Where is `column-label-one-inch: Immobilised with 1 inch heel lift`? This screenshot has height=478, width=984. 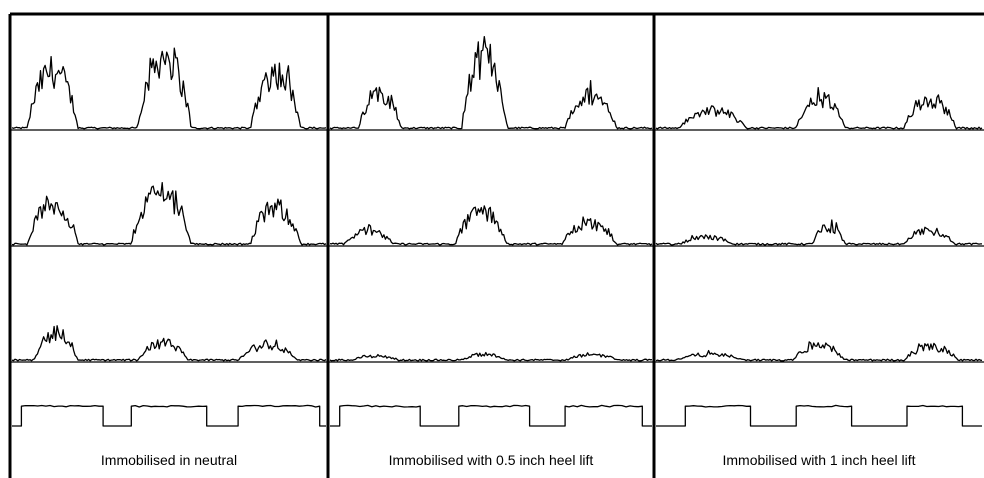 column-label-one-inch: Immobilised with 1 inch heel lift is located at coordinates (819, 460).